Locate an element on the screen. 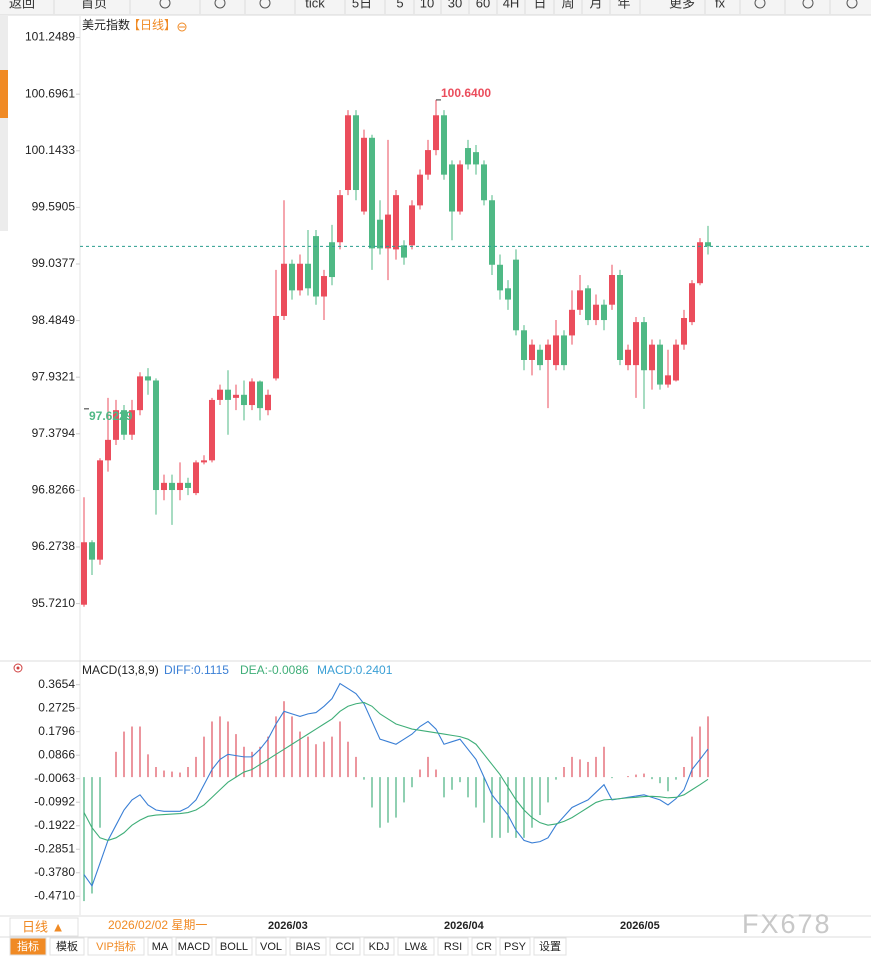 This screenshot has height=961, width=871. tab-label: MACD is located at coordinates (194, 947).